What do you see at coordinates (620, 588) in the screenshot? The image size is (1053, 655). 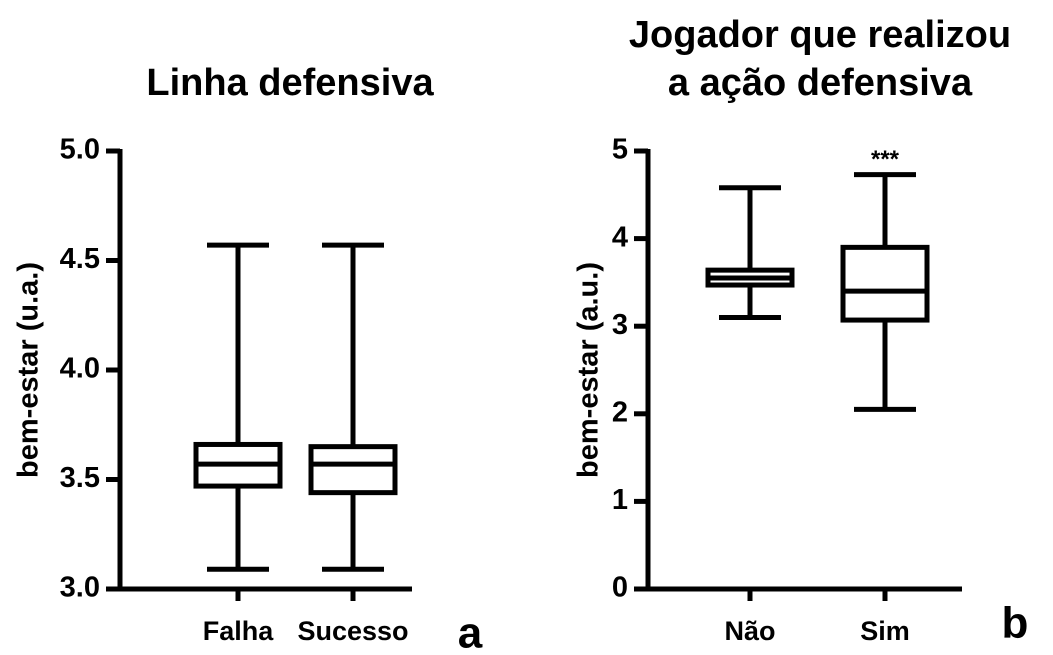 I see `y-tick-label: 0` at bounding box center [620, 588].